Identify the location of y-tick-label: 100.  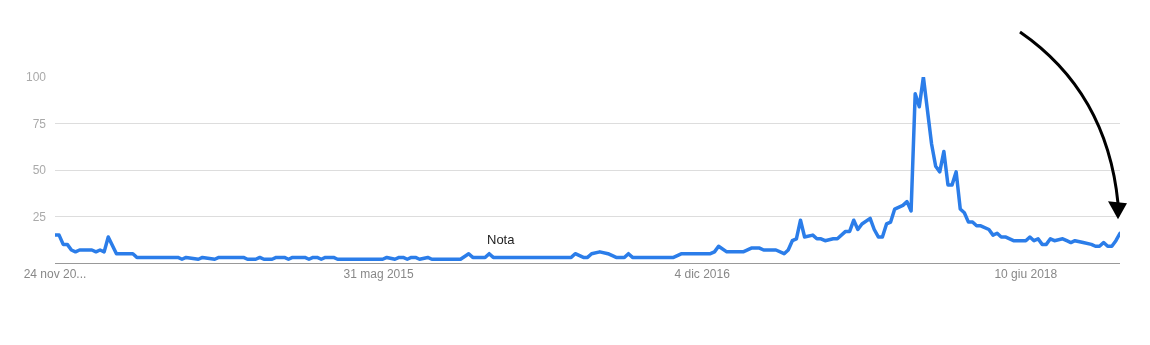
(36, 77).